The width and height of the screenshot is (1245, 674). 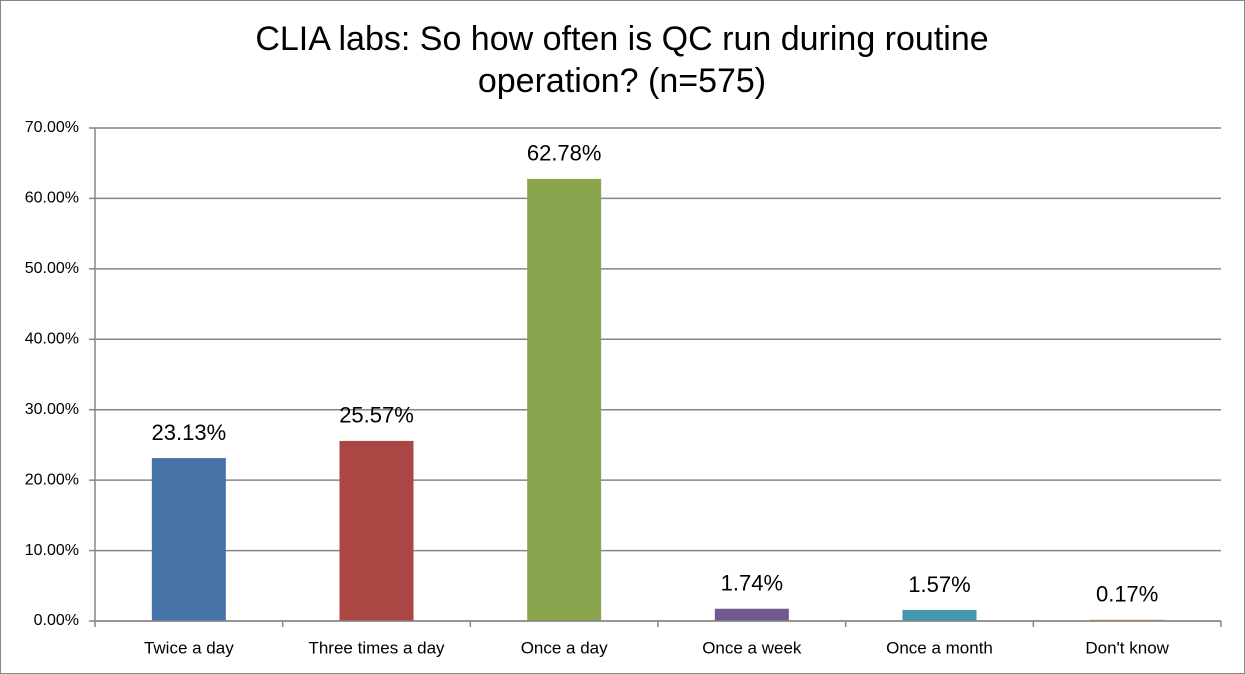 What do you see at coordinates (52, 127) in the screenshot?
I see `y-tick-label: 70.00%` at bounding box center [52, 127].